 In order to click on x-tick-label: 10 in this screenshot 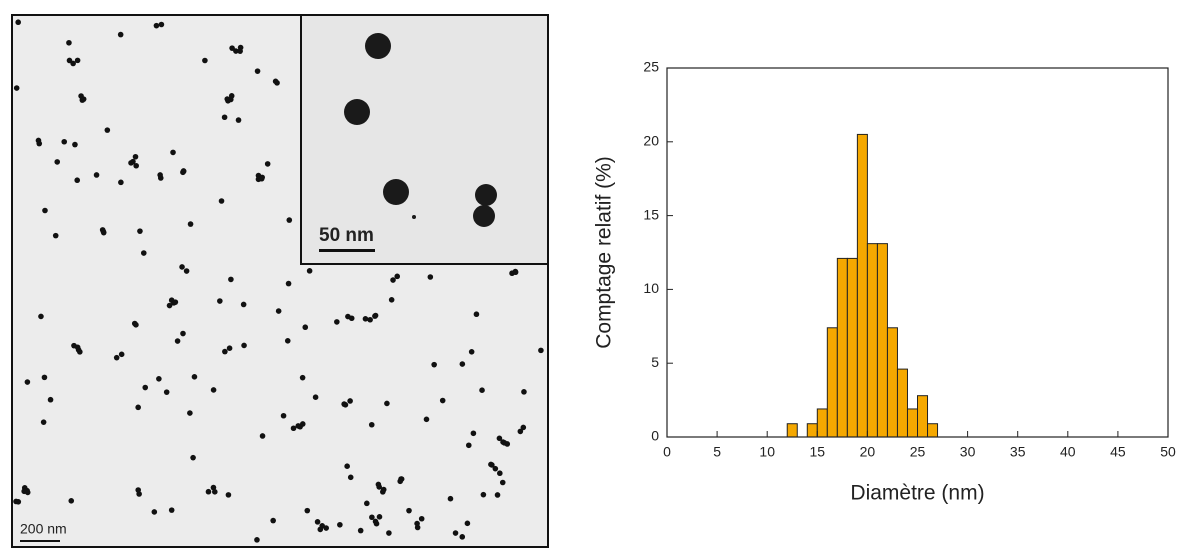, I will do `click(767, 452)`.